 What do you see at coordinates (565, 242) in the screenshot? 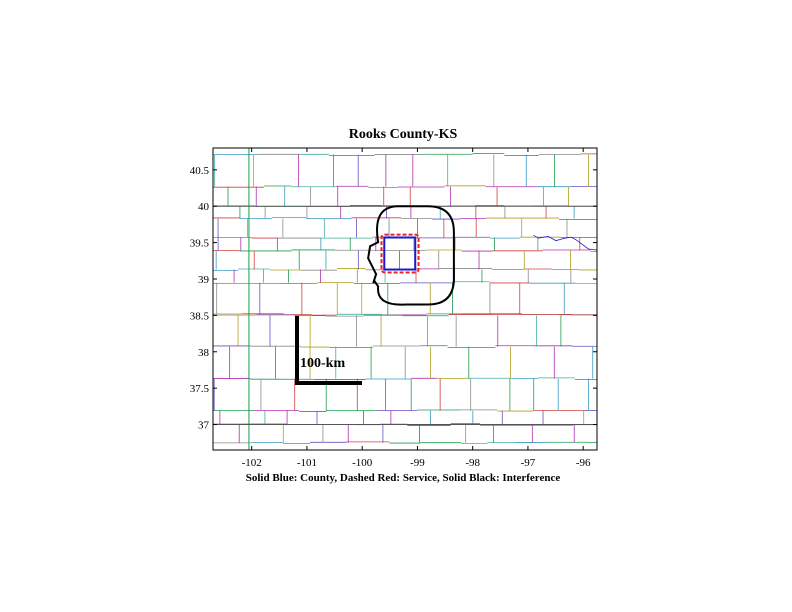
I see `river-boundary` at bounding box center [565, 242].